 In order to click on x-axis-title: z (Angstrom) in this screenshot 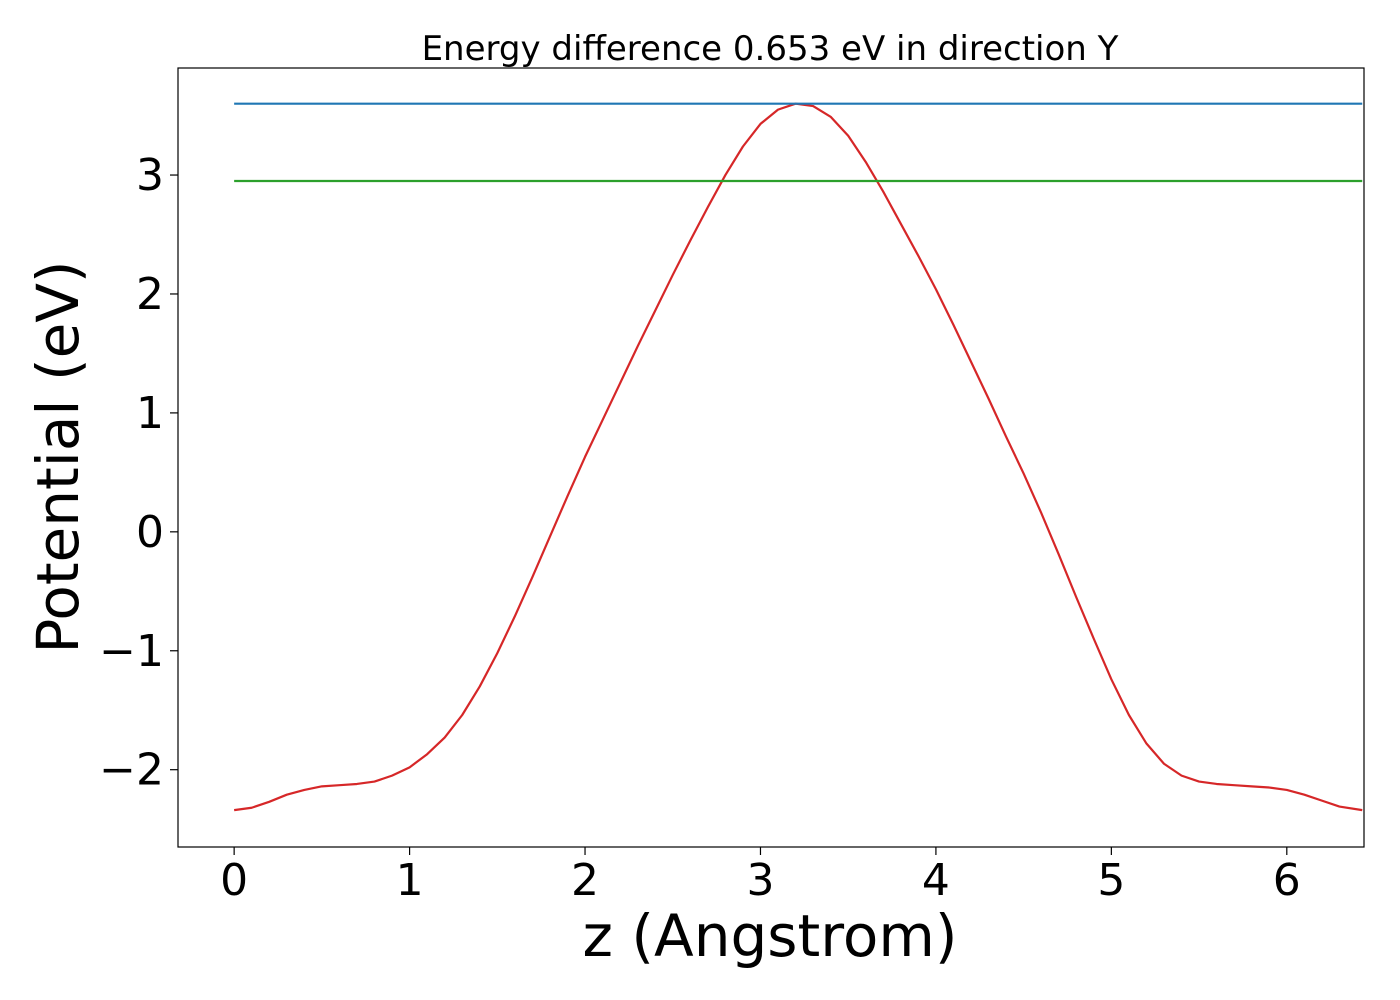, I will do `click(770, 936)`.